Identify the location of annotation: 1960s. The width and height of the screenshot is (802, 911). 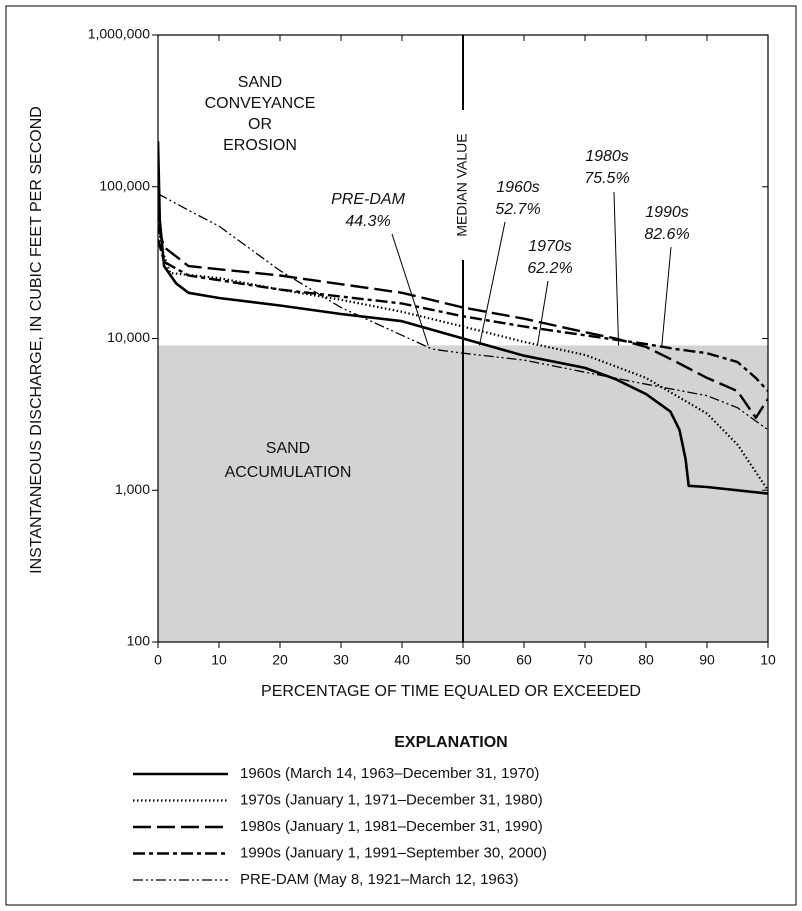
(518, 187).